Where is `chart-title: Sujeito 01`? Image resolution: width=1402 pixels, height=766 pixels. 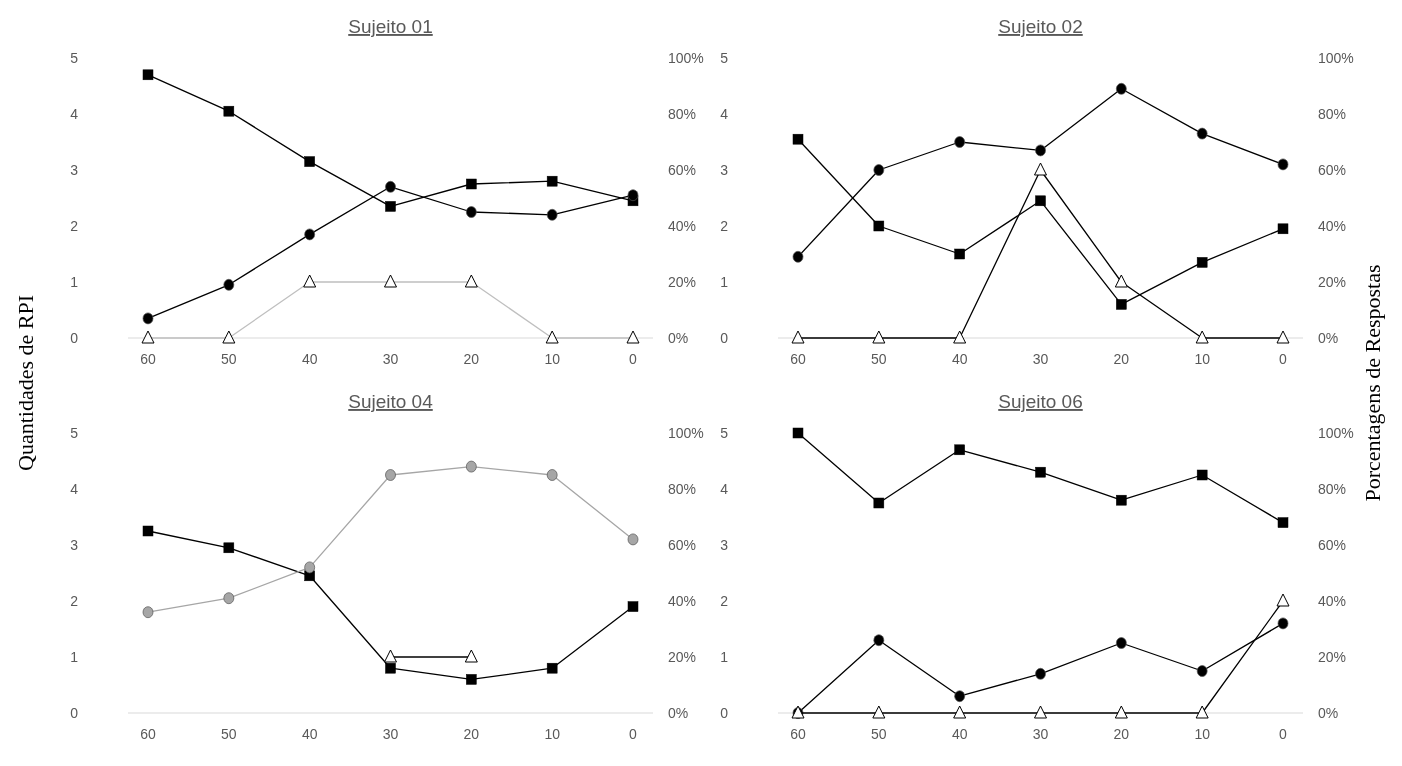
chart-title: Sujeito 01 is located at coordinates (390, 26).